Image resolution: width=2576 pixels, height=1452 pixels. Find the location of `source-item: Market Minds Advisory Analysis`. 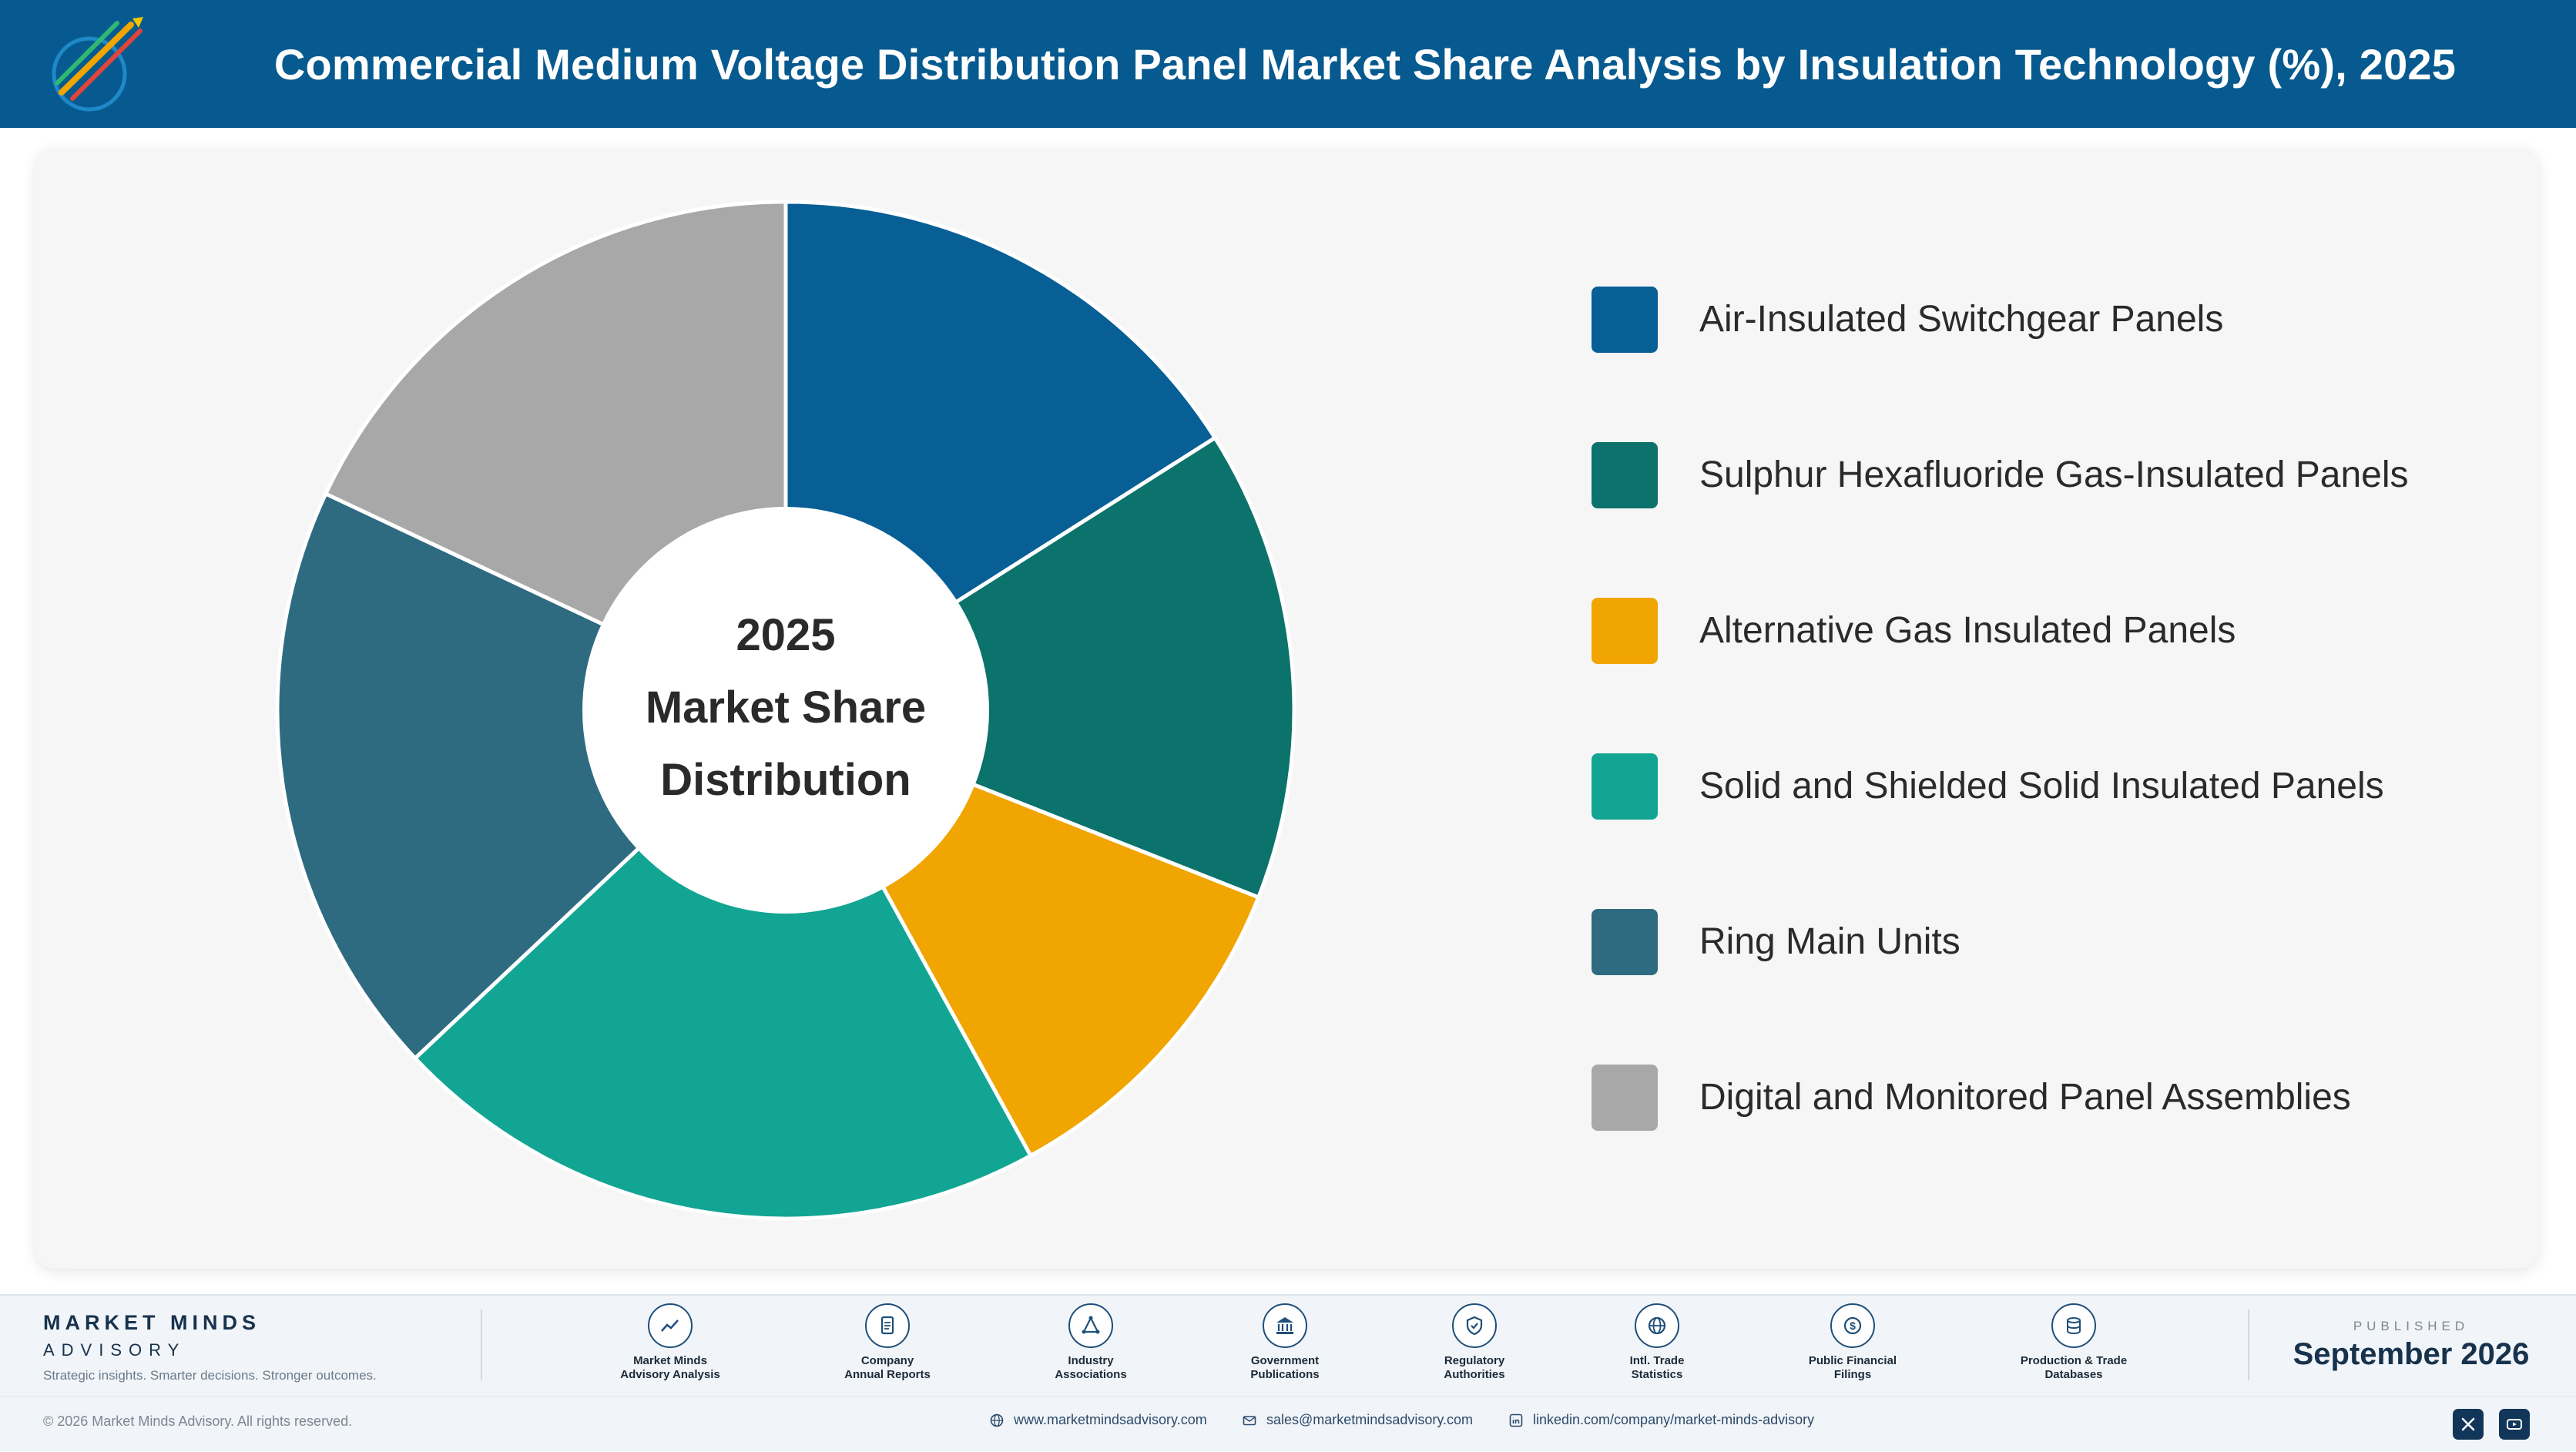

source-item: Market Minds Advisory Analysis is located at coordinates (670, 1342).